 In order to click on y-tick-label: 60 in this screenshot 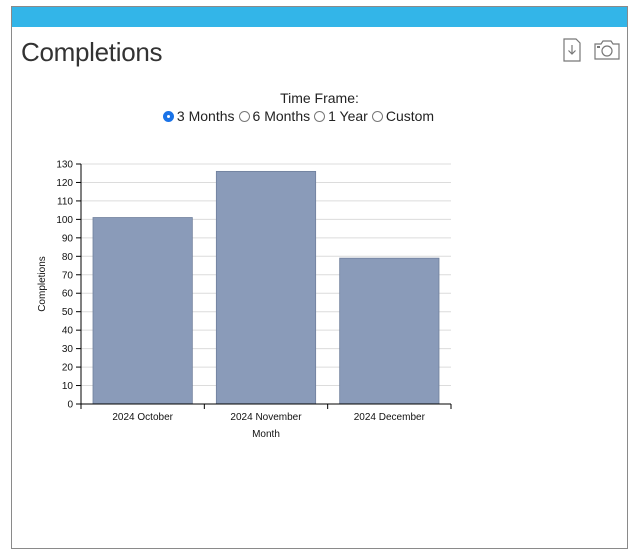, I will do `click(68, 294)`.